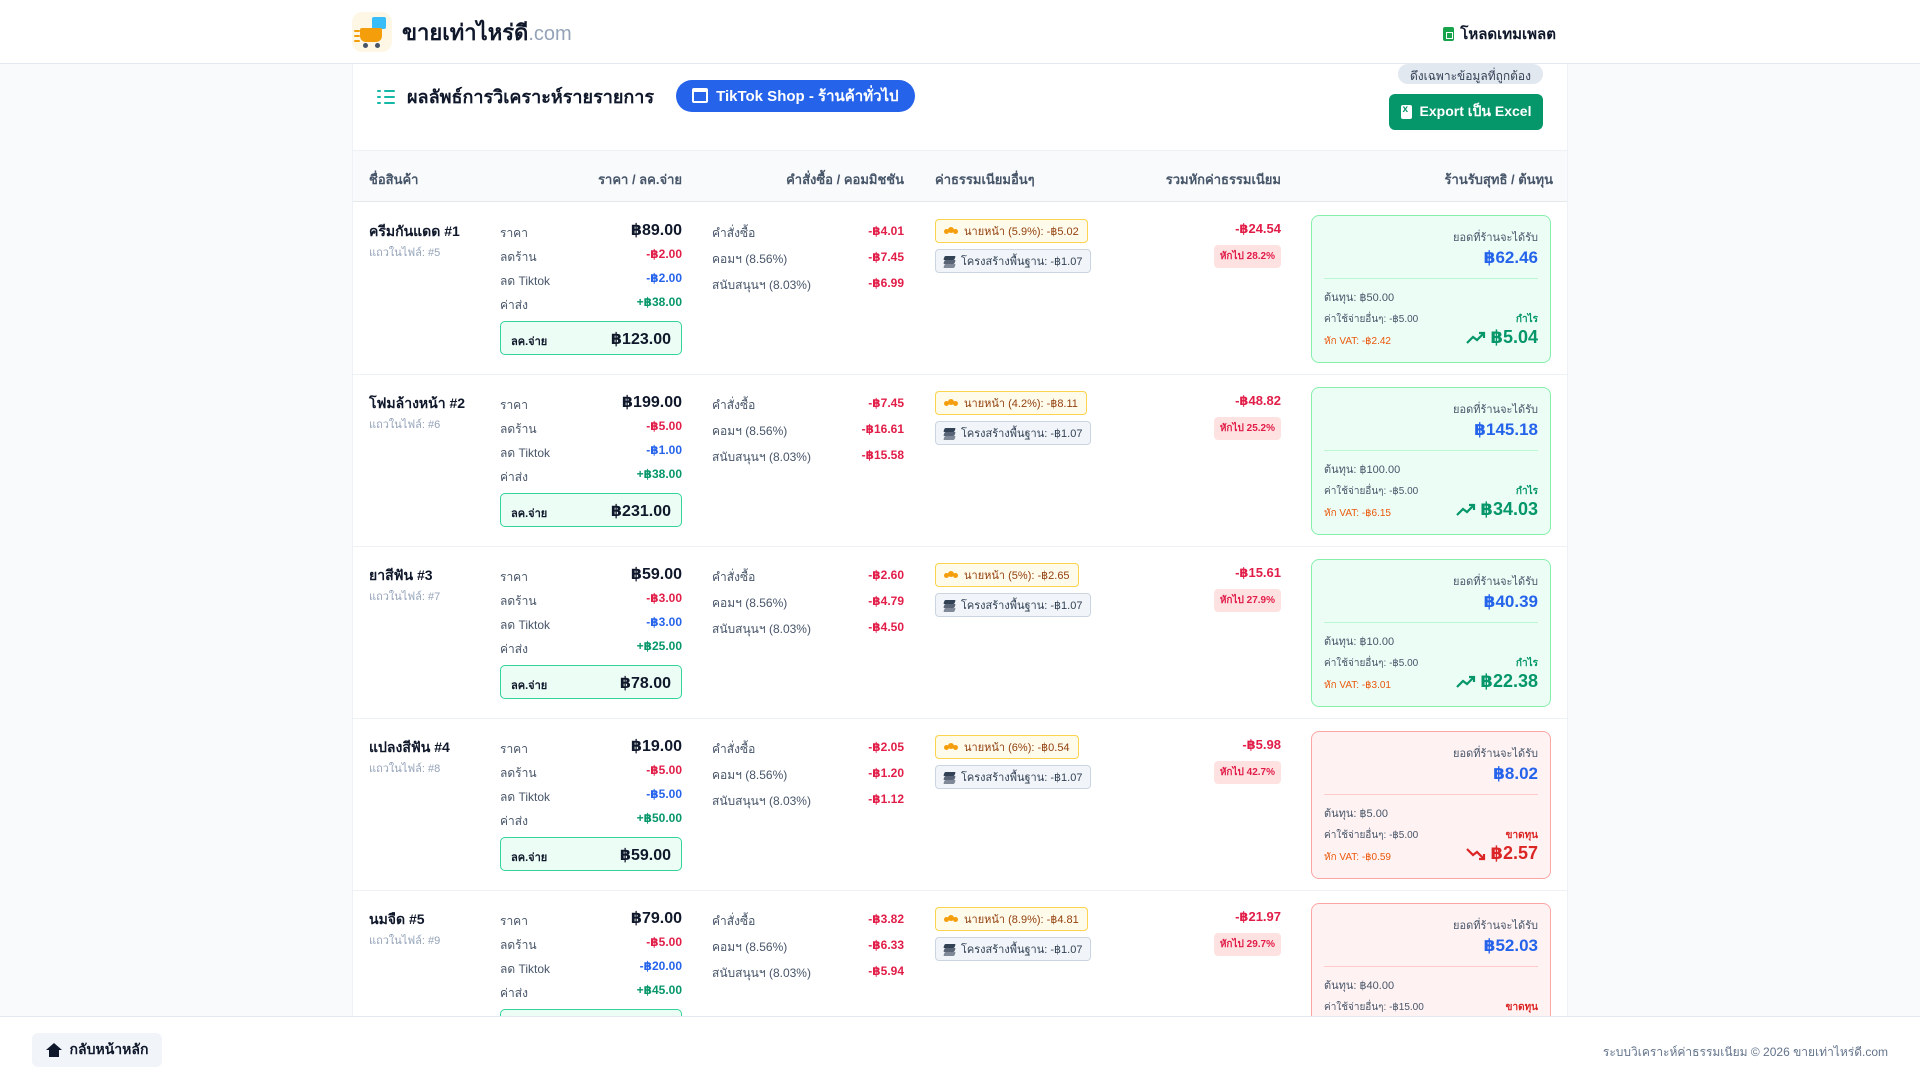  What do you see at coordinates (659, 990) in the screenshot?
I see `shipping-value: +฿45.00` at bounding box center [659, 990].